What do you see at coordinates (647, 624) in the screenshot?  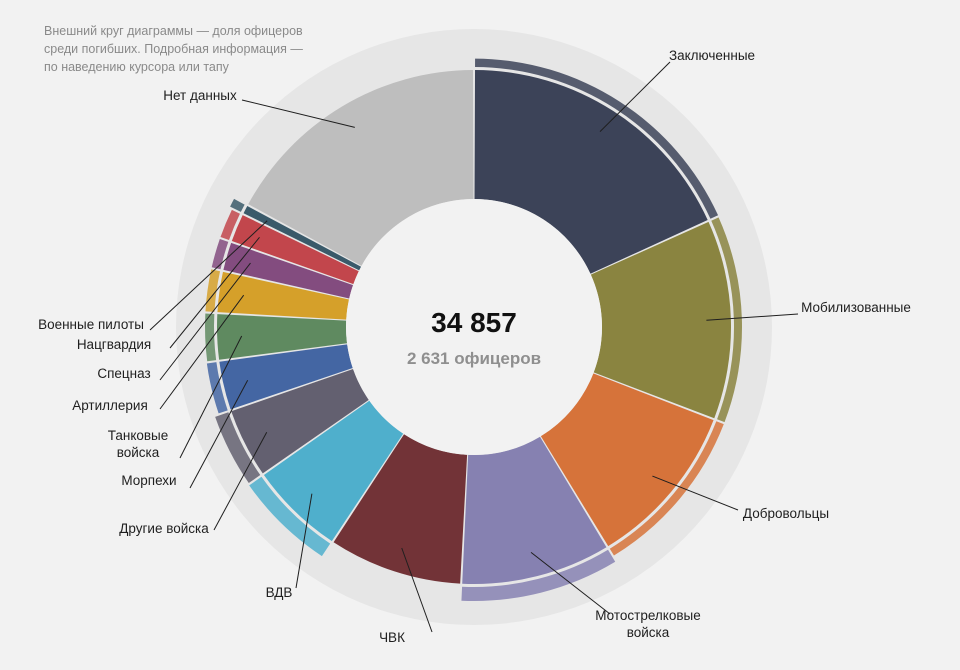 I see `slice-4-label: Мотострелковые войска` at bounding box center [647, 624].